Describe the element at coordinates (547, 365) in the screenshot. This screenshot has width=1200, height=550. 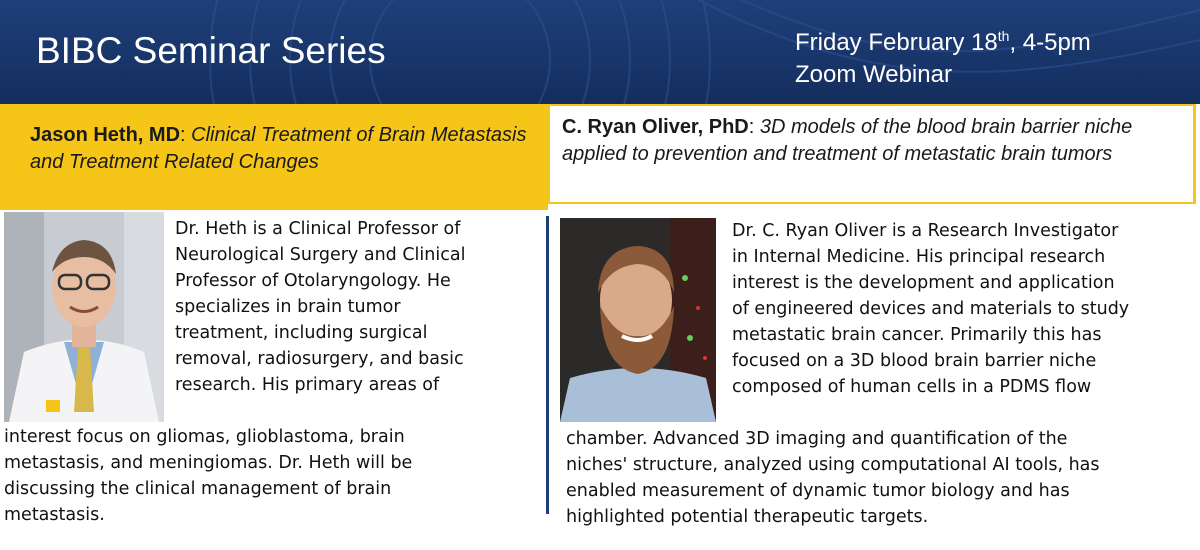
I see `column-divider` at that location.